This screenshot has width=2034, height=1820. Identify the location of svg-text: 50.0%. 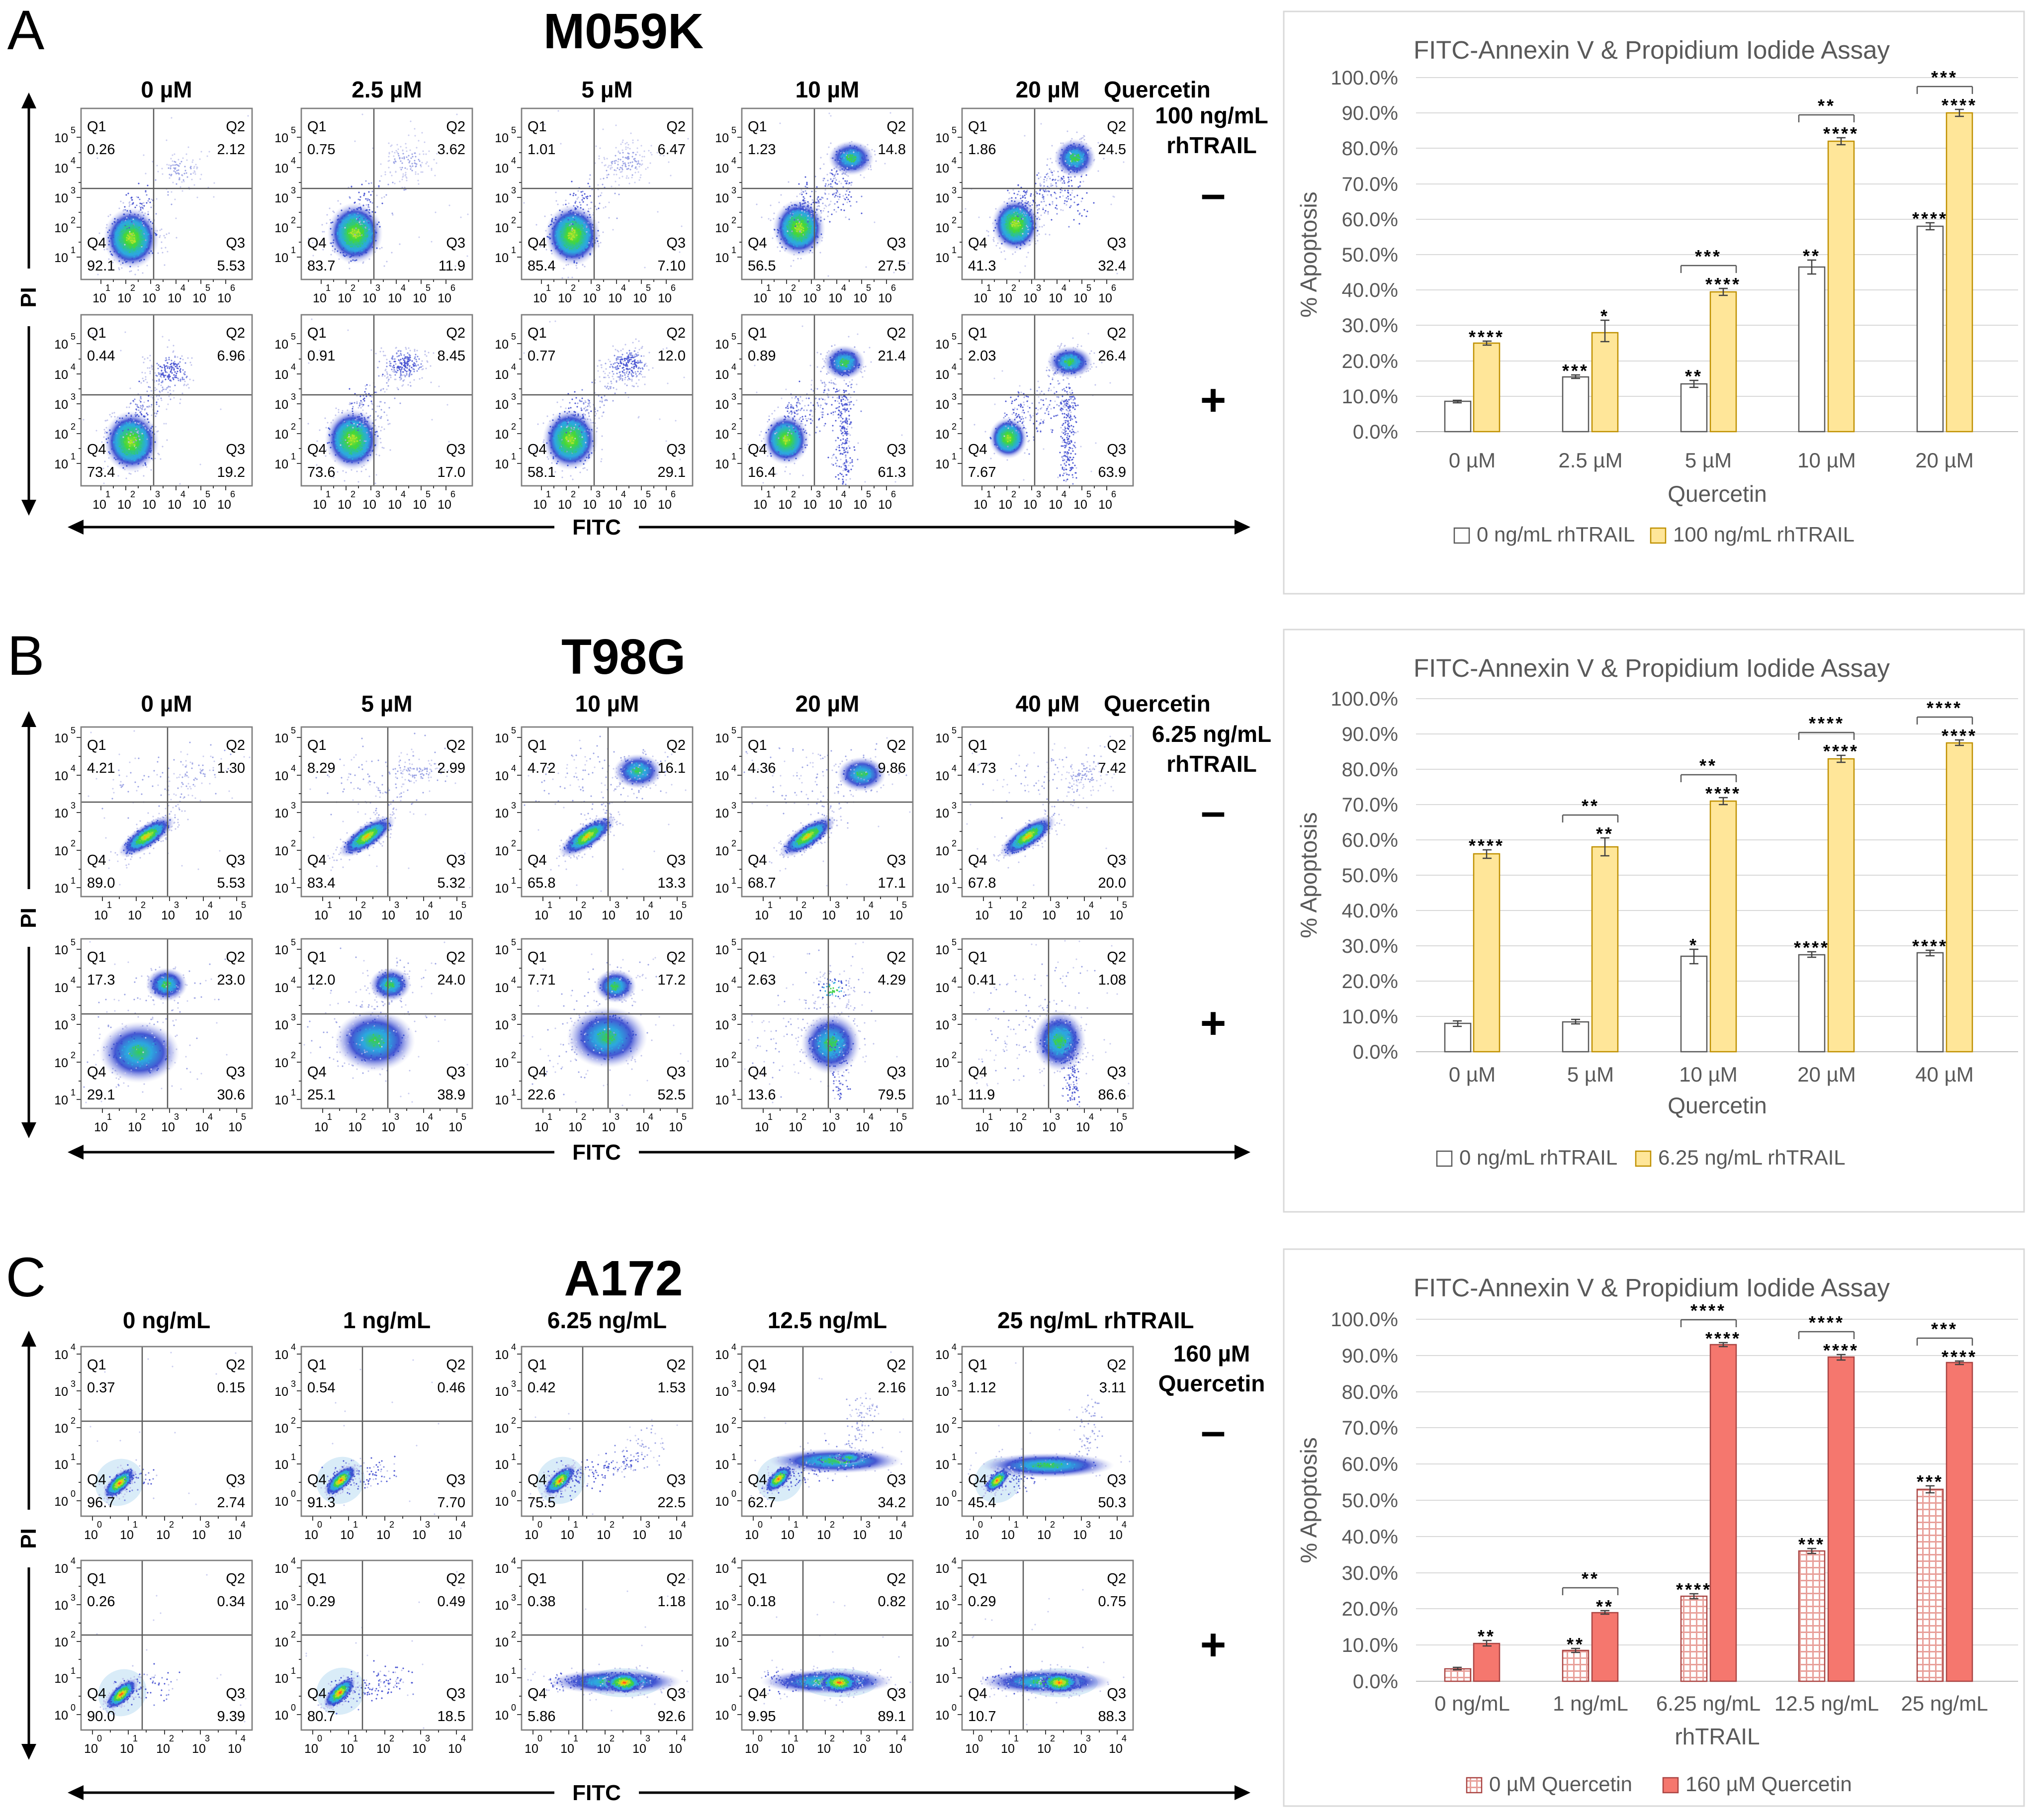
(1370, 876).